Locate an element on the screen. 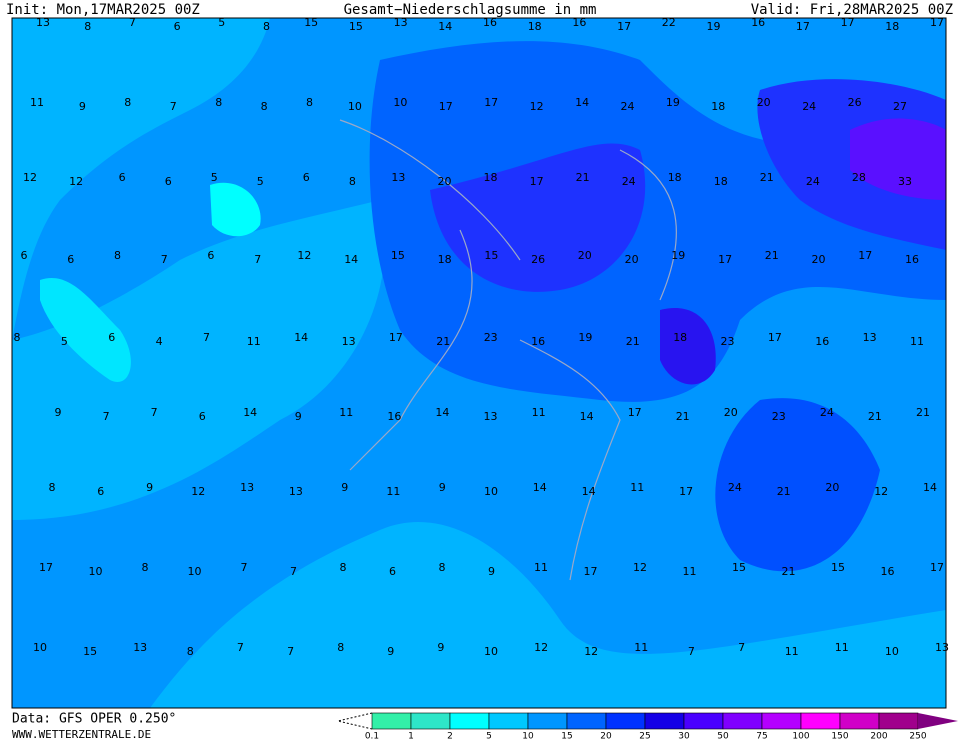 This screenshot has width=959, height=745. legend-label: 25 is located at coordinates (644, 737).